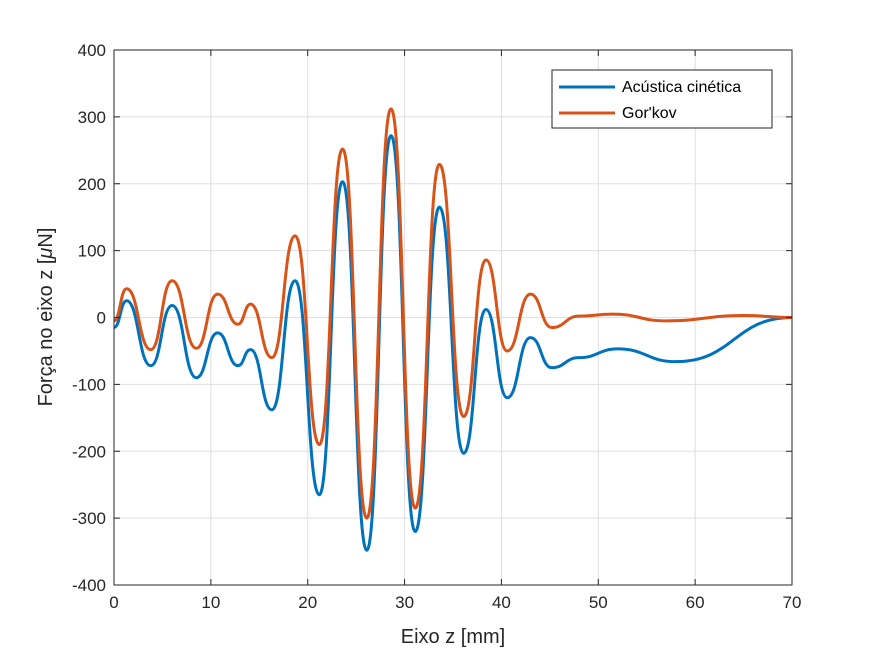 Image resolution: width=875 pixels, height=656 pixels. Describe the element at coordinates (46, 254) in the screenshot. I see `y-axis-label-mu: μ` at that location.